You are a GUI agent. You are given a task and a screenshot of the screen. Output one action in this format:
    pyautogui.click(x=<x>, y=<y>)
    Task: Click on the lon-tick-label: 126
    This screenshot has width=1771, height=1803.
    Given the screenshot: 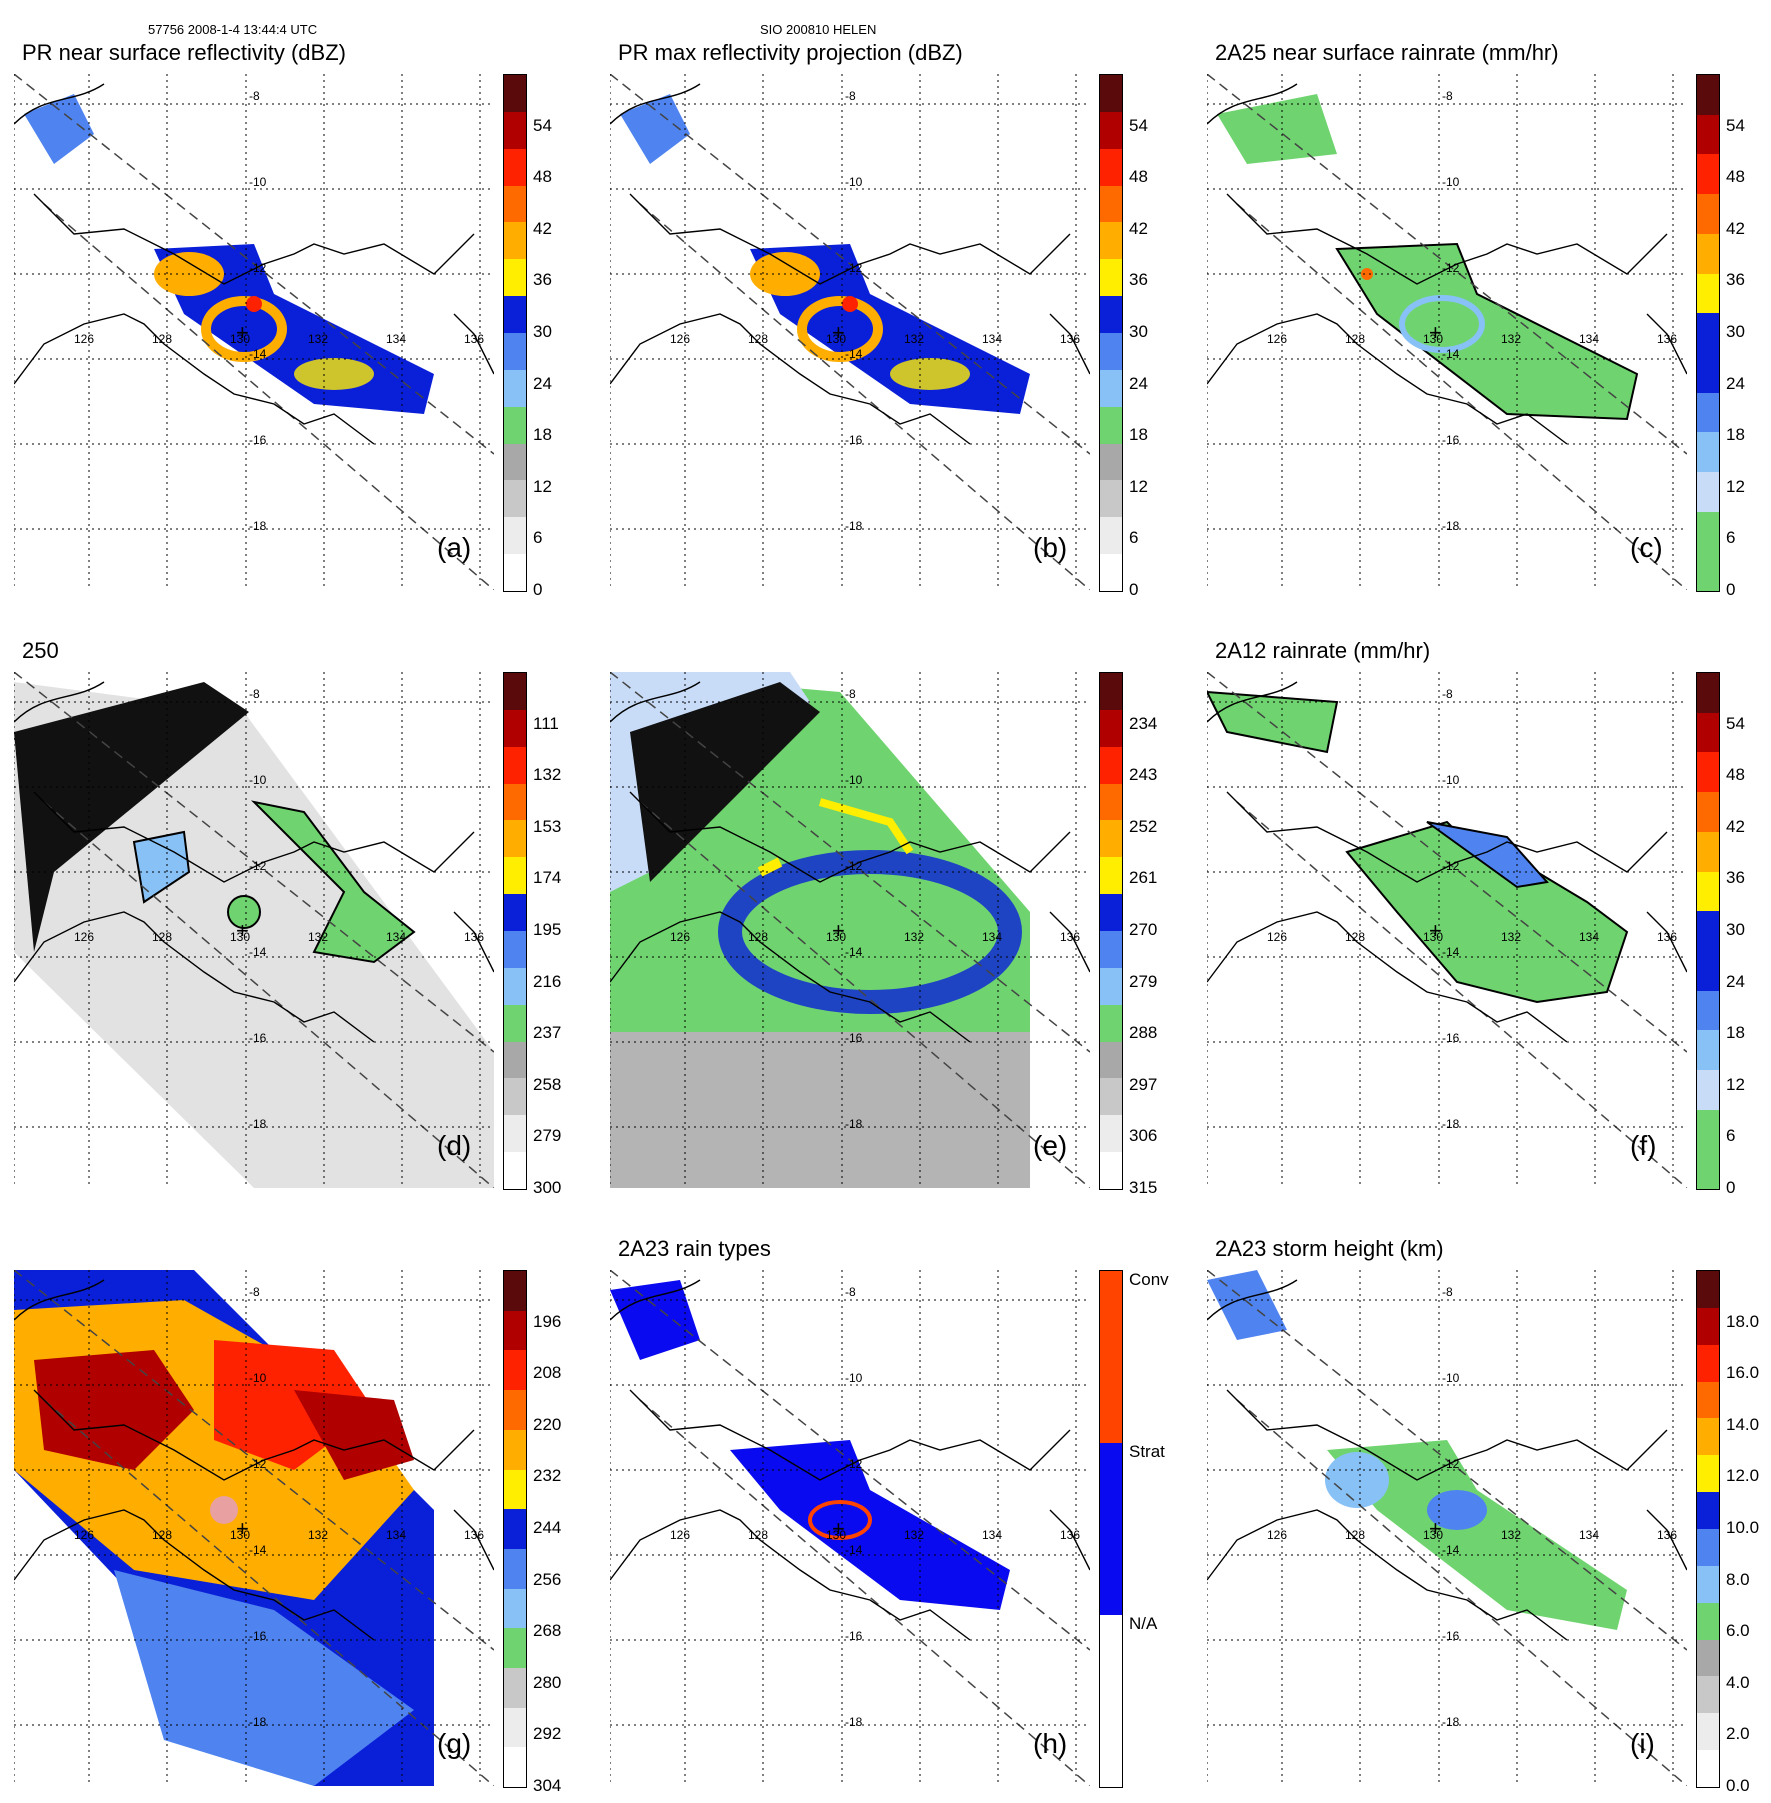 What is the action you would take?
    pyautogui.click(x=1277, y=1535)
    